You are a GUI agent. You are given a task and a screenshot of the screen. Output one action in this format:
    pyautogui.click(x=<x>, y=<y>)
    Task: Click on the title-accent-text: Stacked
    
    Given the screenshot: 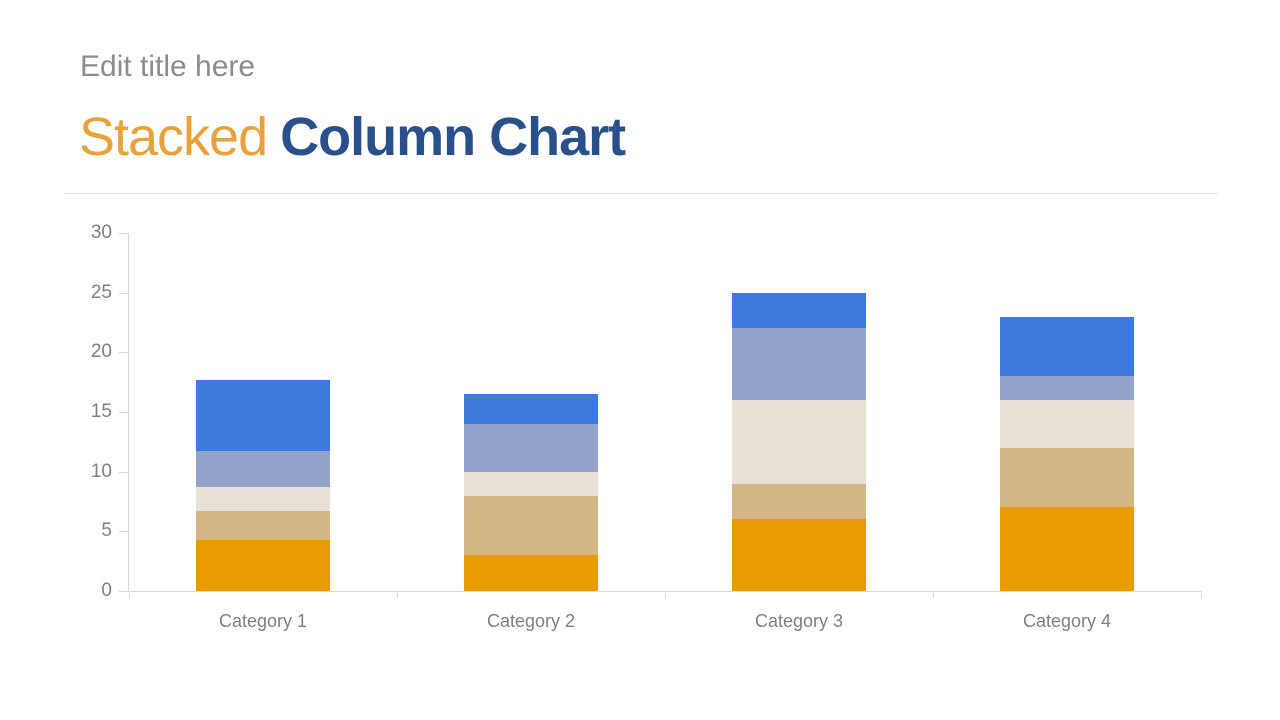 What is the action you would take?
    pyautogui.click(x=173, y=137)
    